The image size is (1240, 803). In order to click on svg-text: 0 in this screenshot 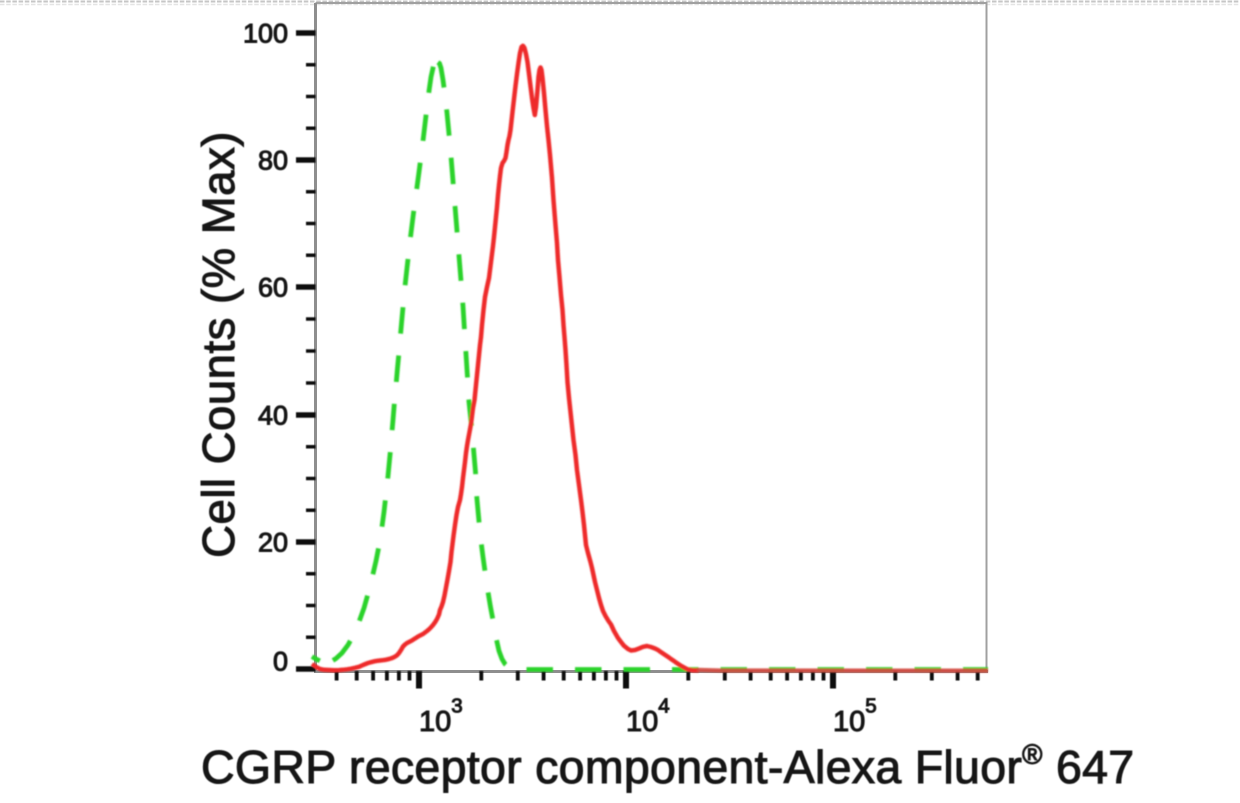, I will do `click(280, 662)`.